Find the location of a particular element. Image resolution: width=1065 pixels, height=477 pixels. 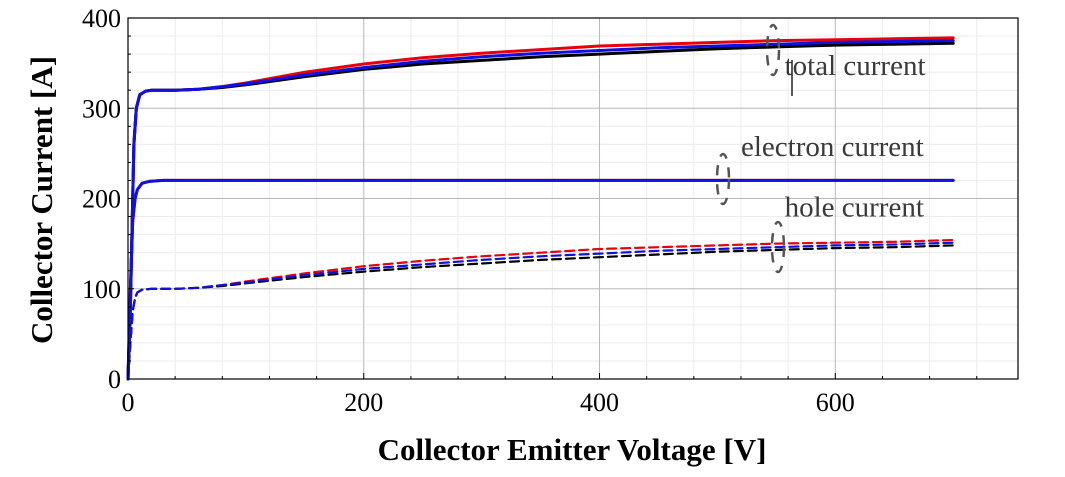

x-tick-label: 400 is located at coordinates (599, 402).